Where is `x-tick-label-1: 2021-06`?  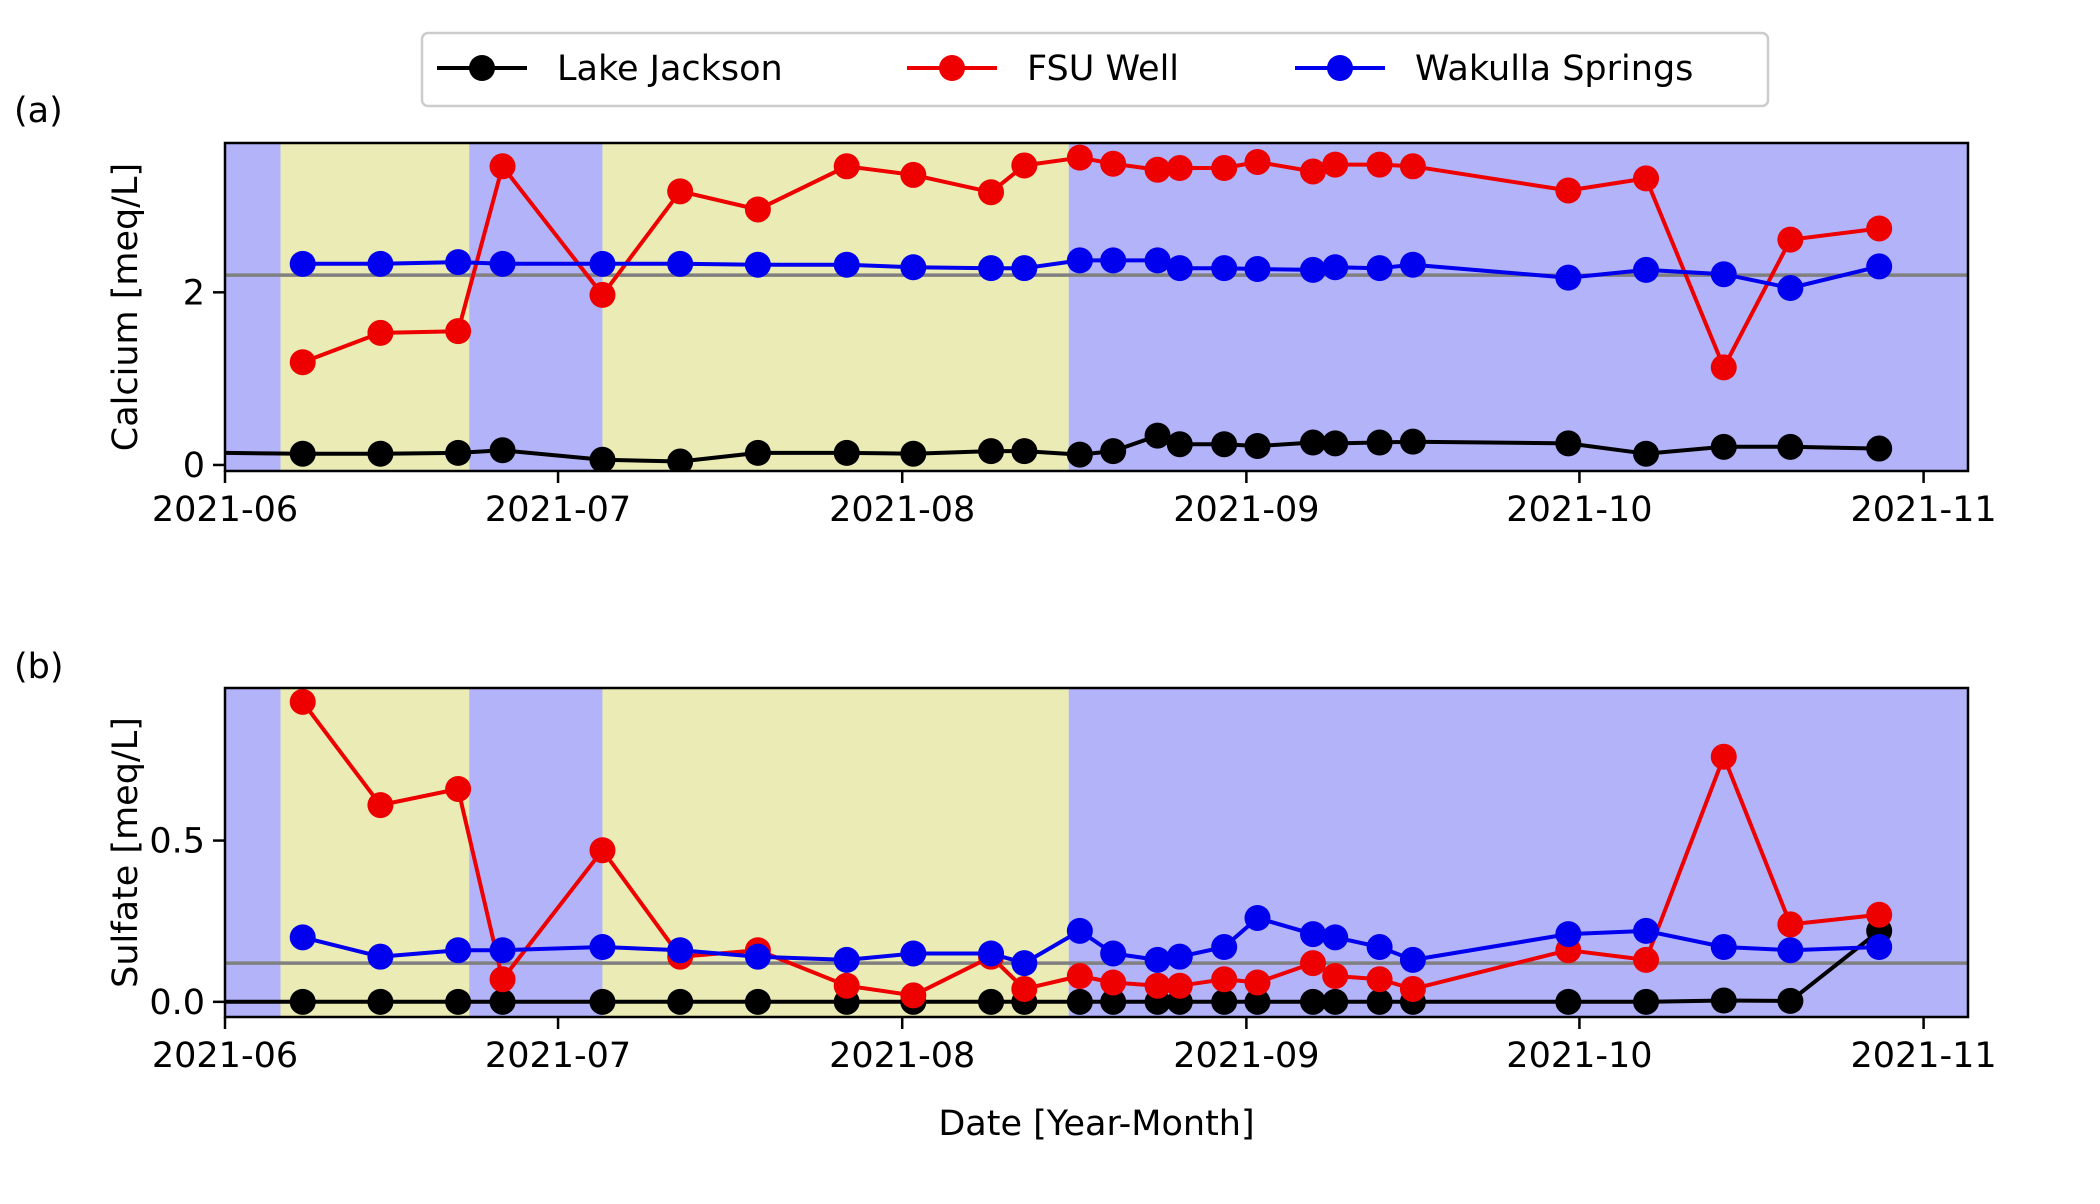
x-tick-label-1: 2021-06 is located at coordinates (225, 510).